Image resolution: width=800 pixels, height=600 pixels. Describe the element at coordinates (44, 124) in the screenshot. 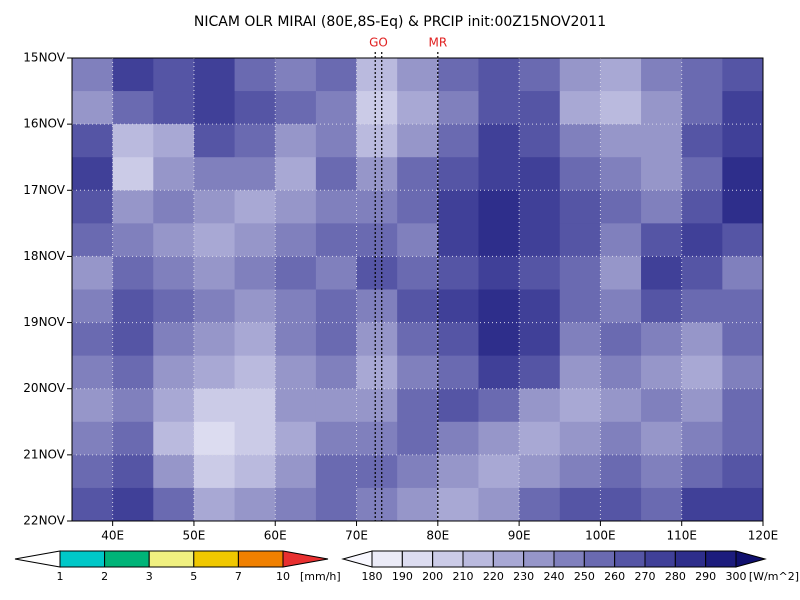

I see `y-tick-label: 16NOV` at that location.